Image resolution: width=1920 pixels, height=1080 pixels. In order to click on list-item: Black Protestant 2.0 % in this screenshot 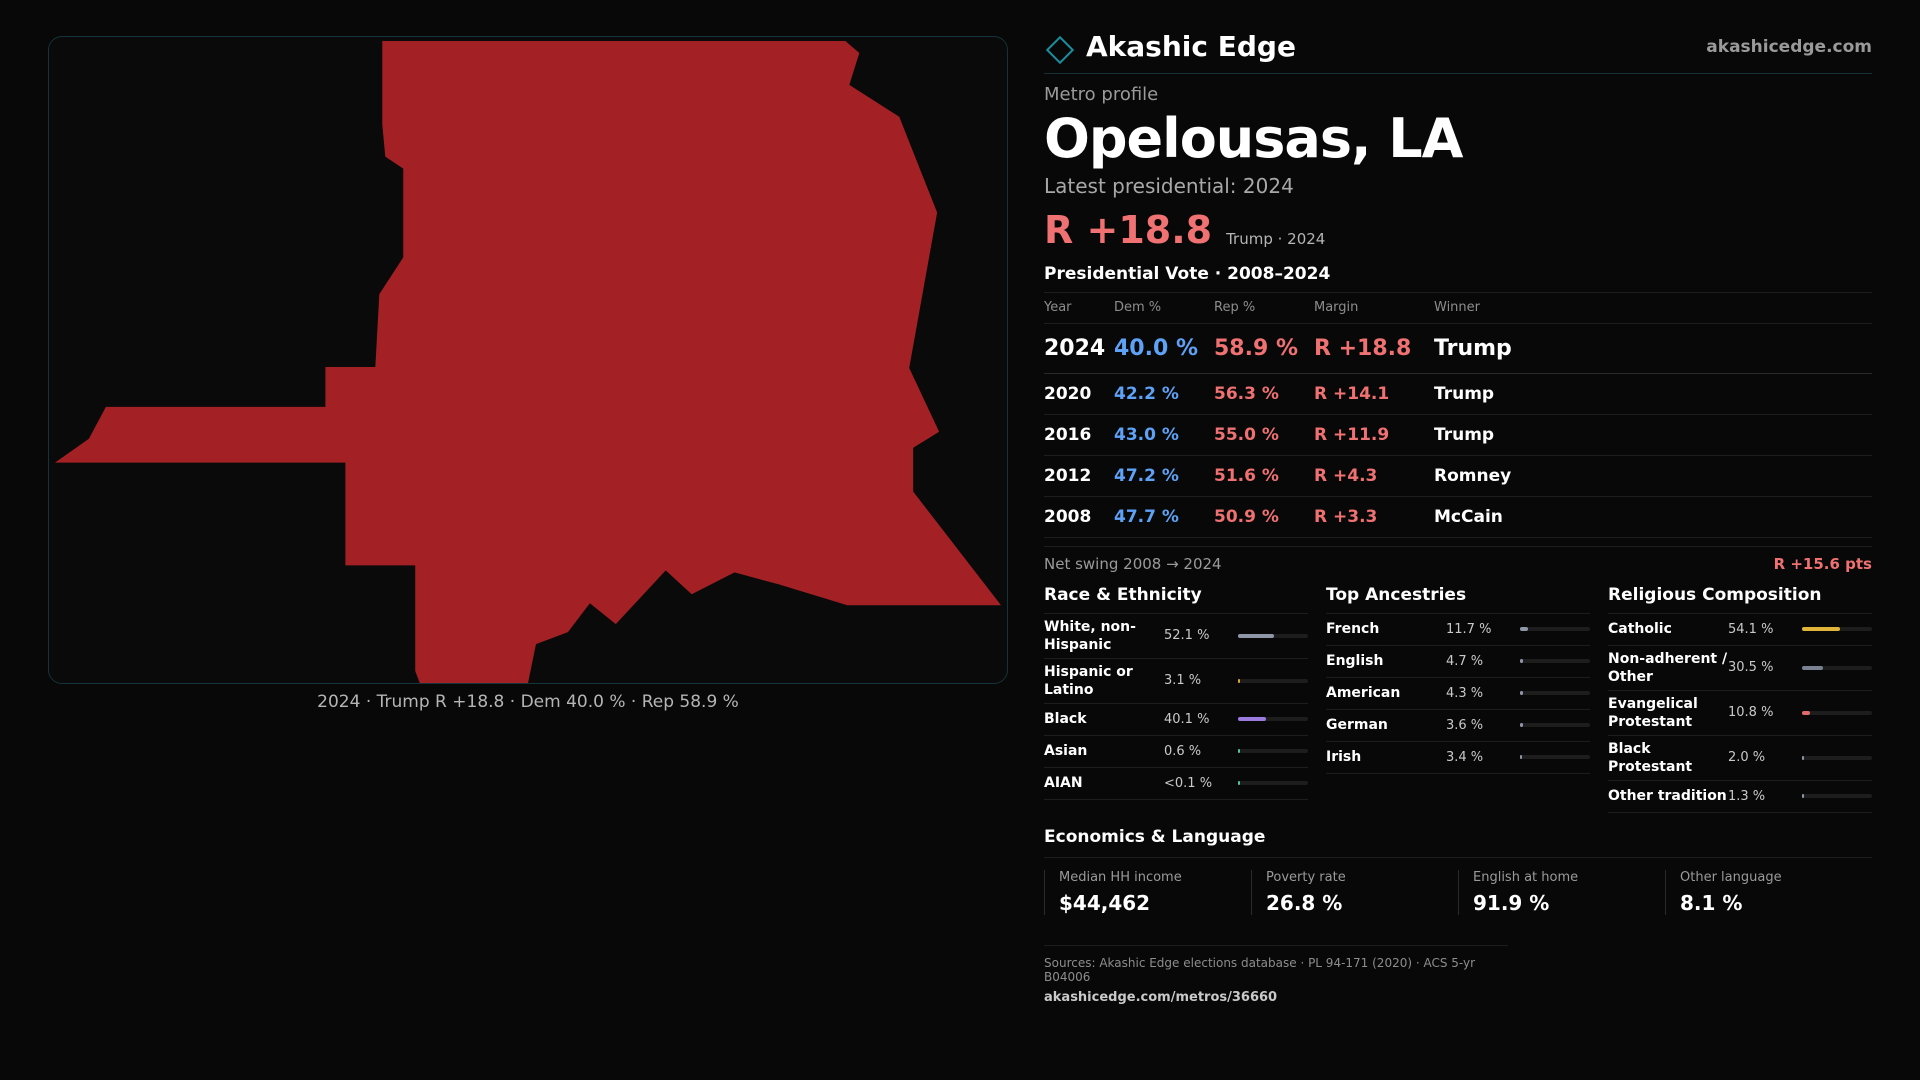, I will do `click(1740, 758)`.